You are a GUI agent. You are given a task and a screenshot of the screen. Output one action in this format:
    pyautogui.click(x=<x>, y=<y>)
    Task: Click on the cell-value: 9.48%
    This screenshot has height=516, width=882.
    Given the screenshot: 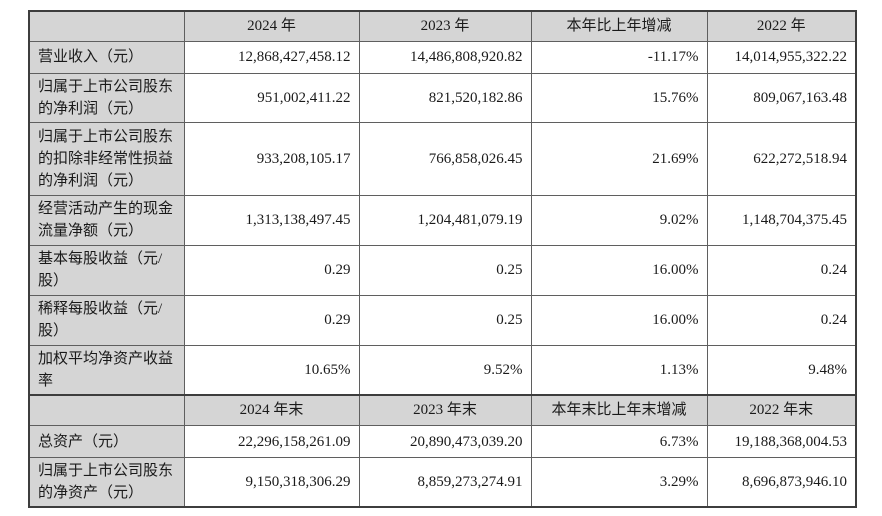 What is the action you would take?
    pyautogui.click(x=781, y=370)
    